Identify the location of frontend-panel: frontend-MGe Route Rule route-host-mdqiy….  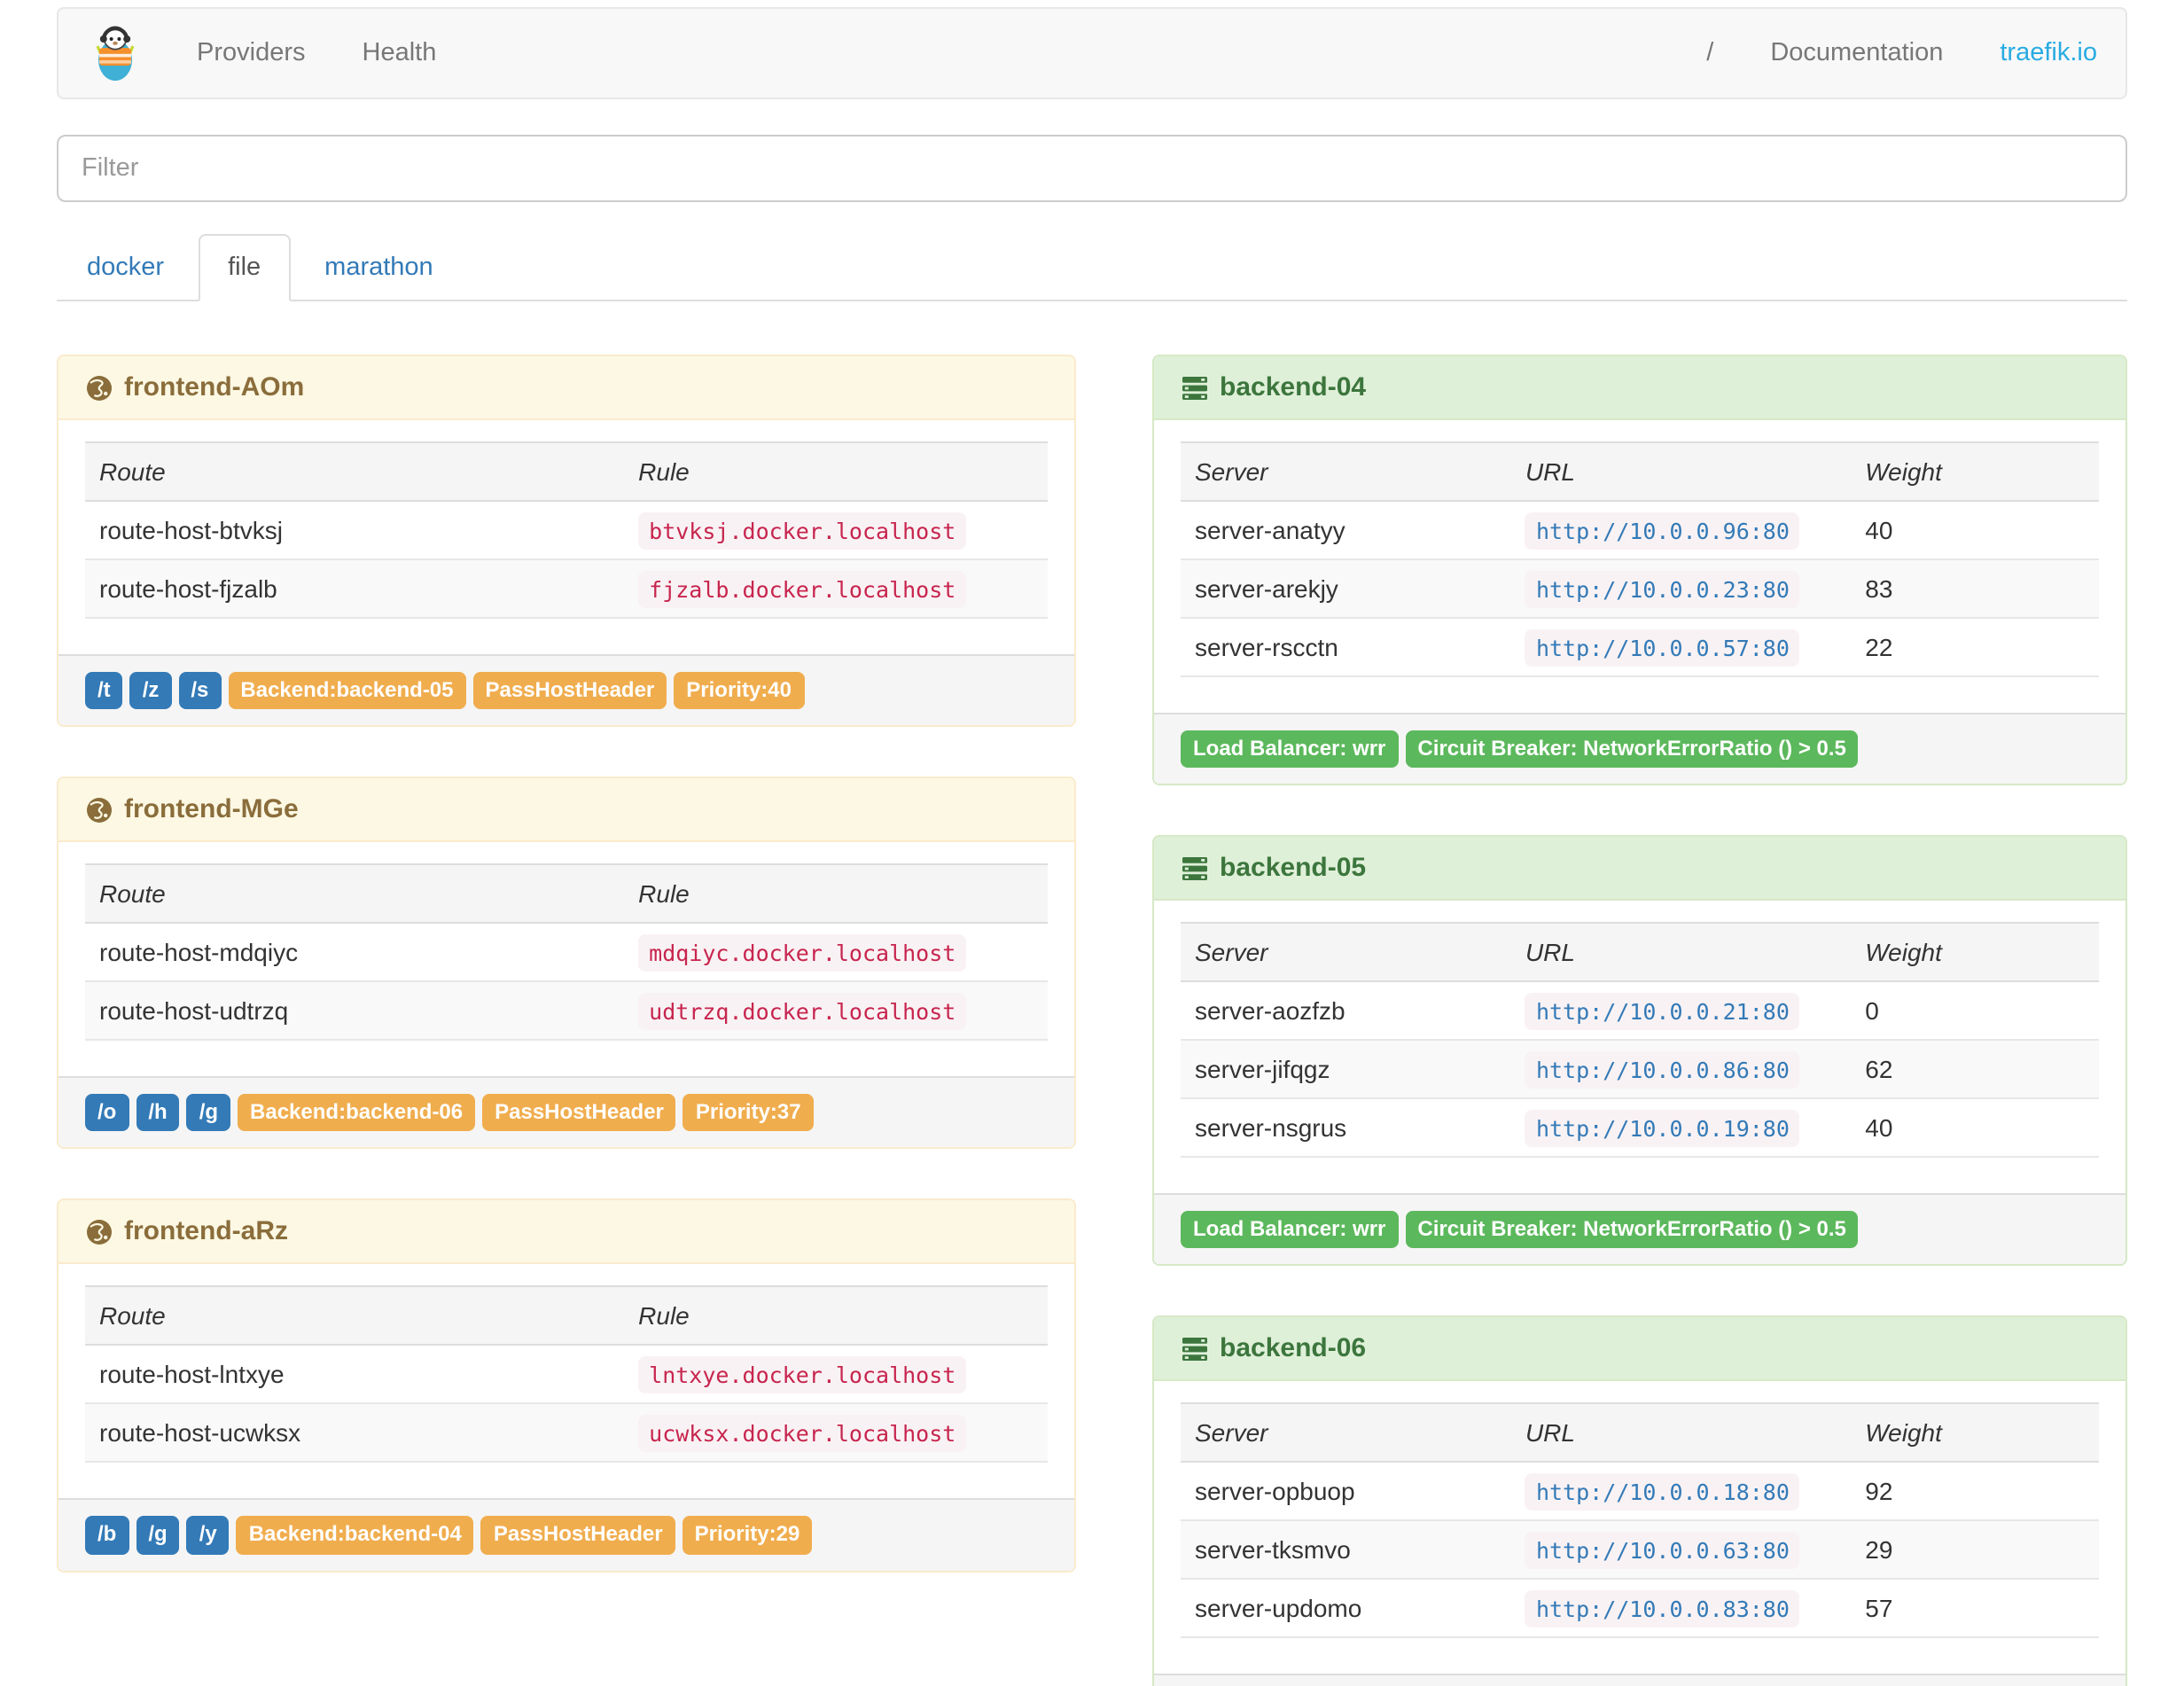
(566, 963).